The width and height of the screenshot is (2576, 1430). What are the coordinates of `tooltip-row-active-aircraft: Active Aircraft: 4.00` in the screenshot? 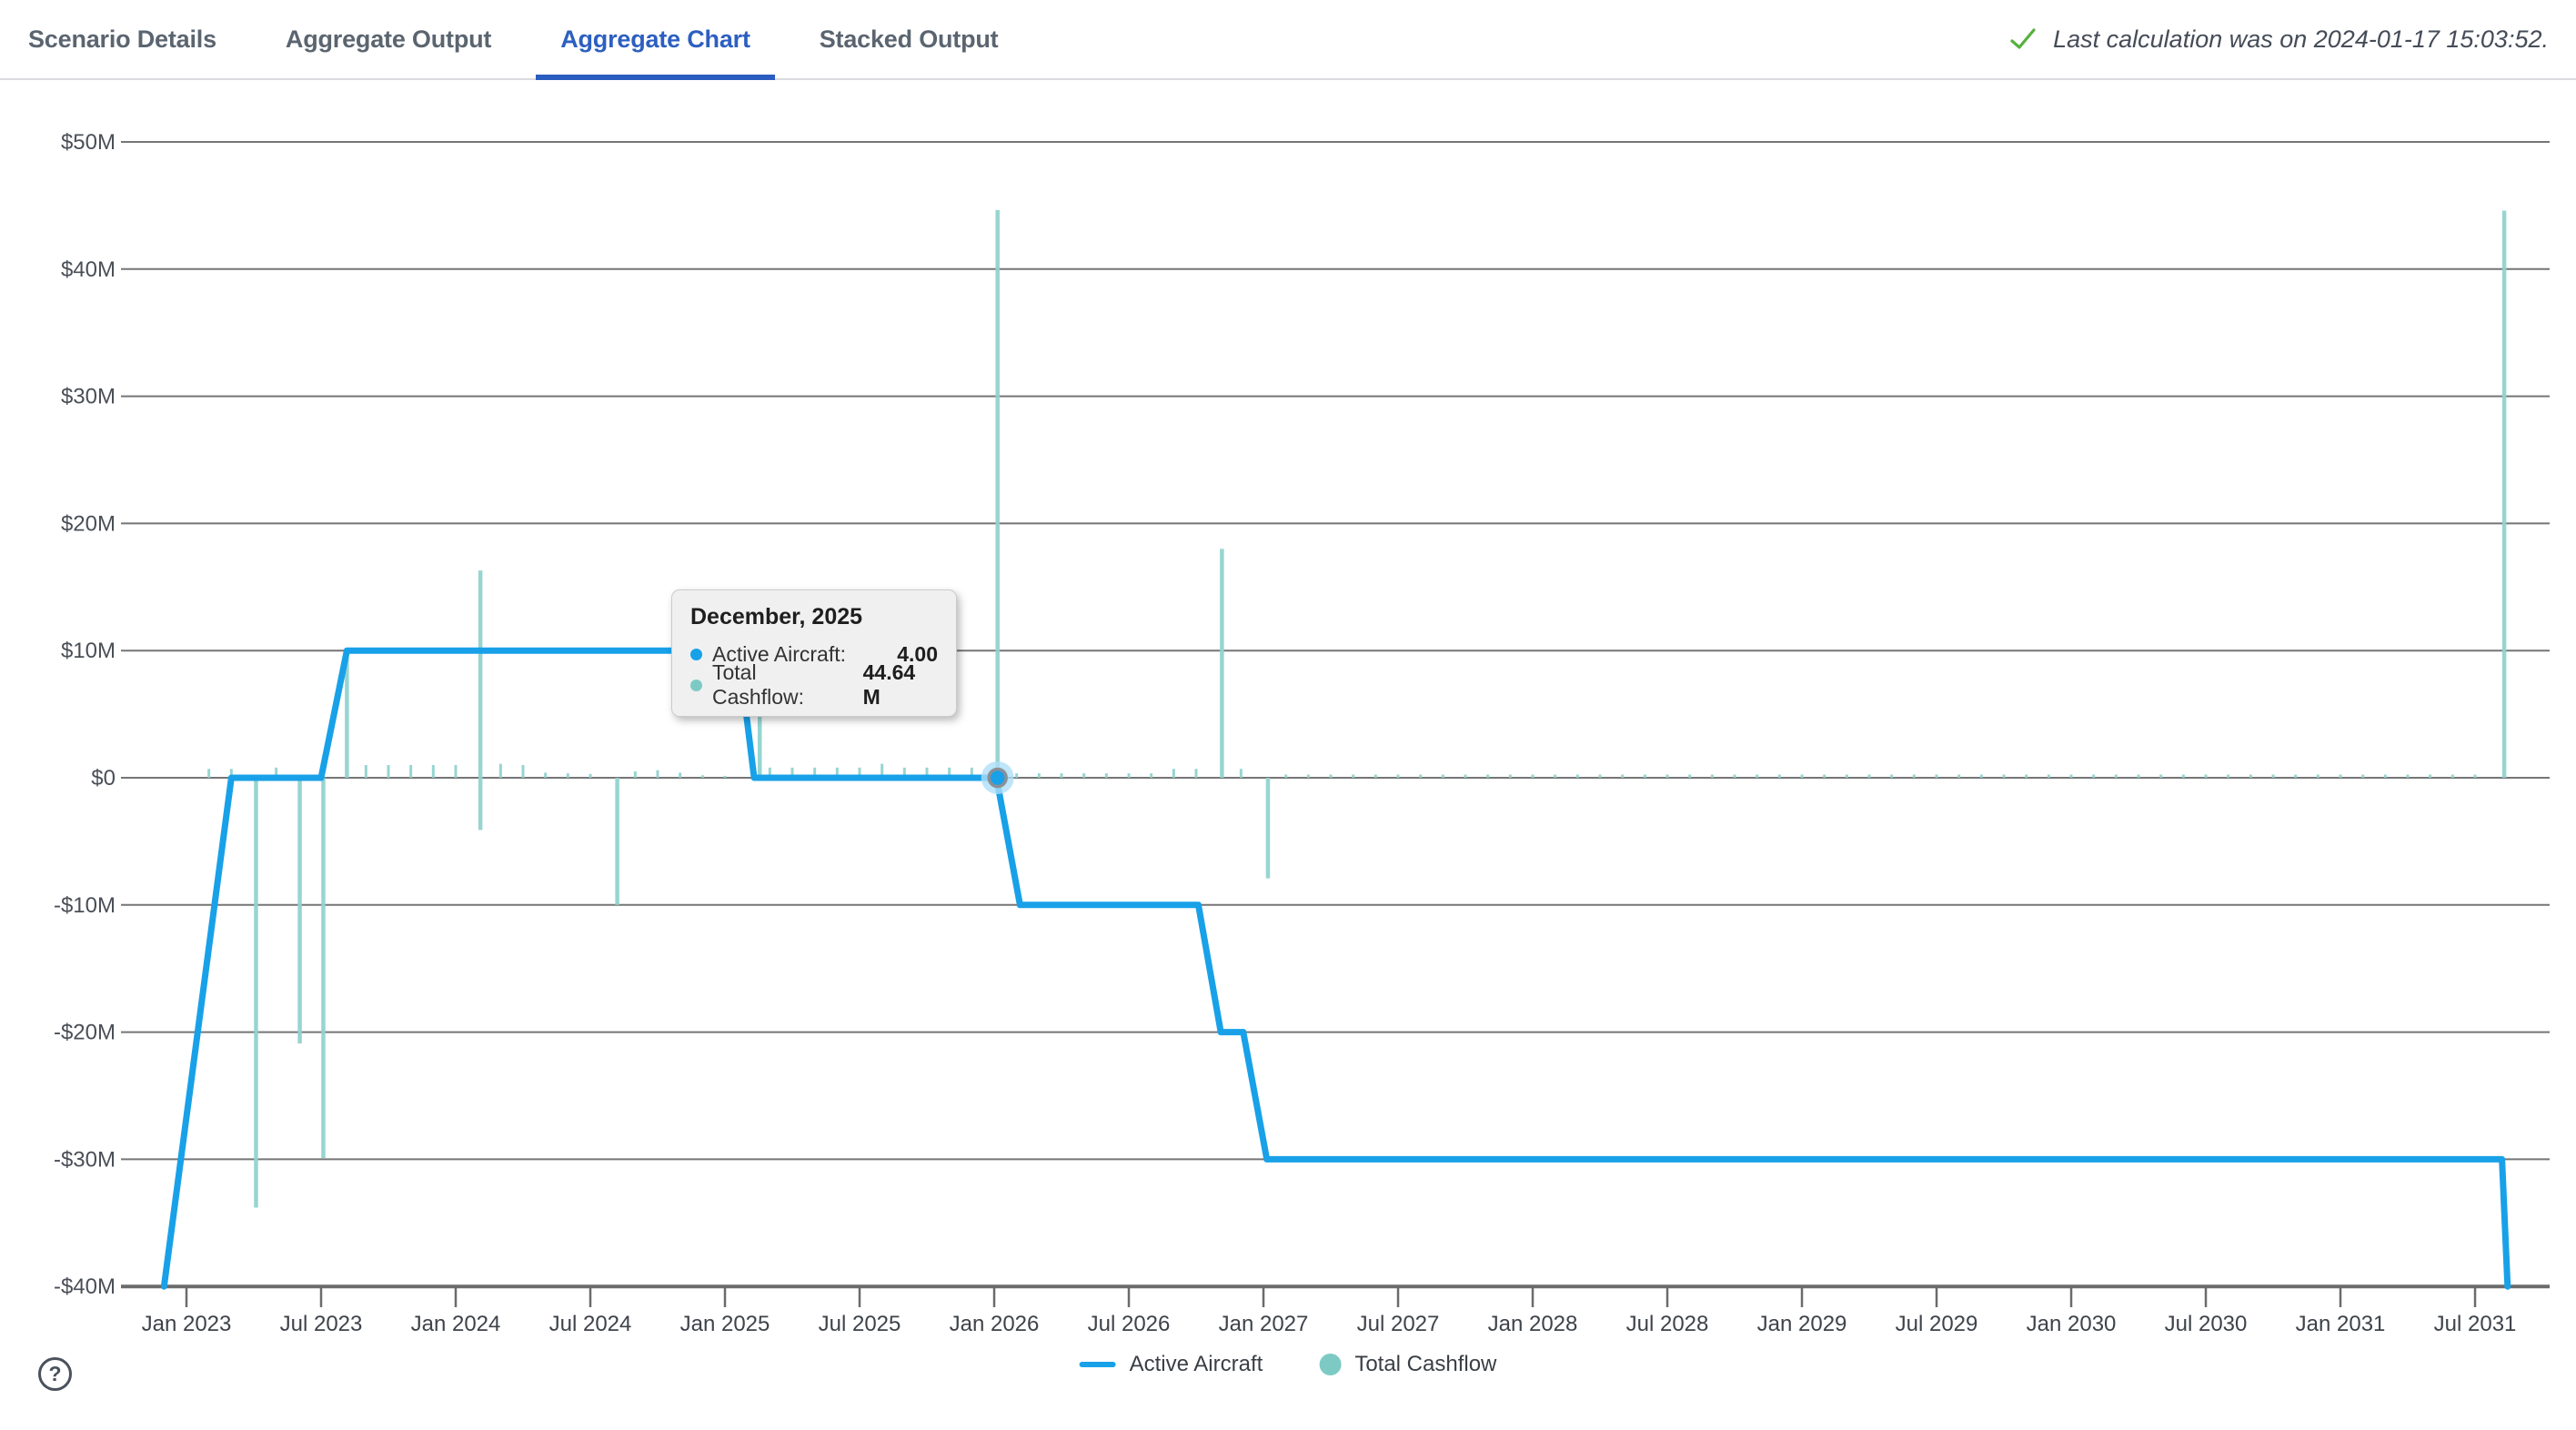 It's located at (814, 654).